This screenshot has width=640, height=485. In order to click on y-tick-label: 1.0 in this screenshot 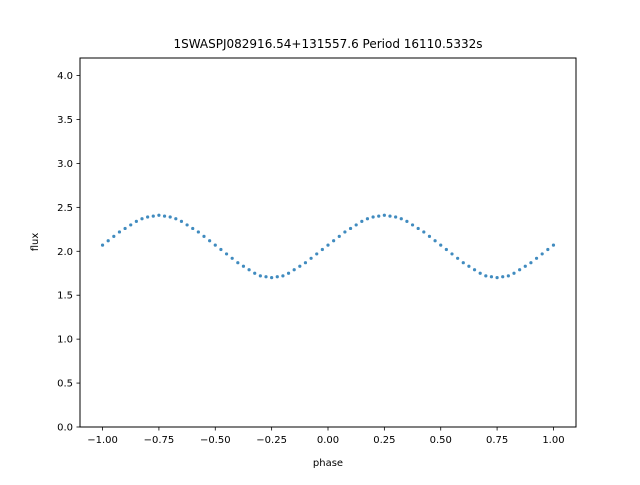, I will do `click(65, 340)`.